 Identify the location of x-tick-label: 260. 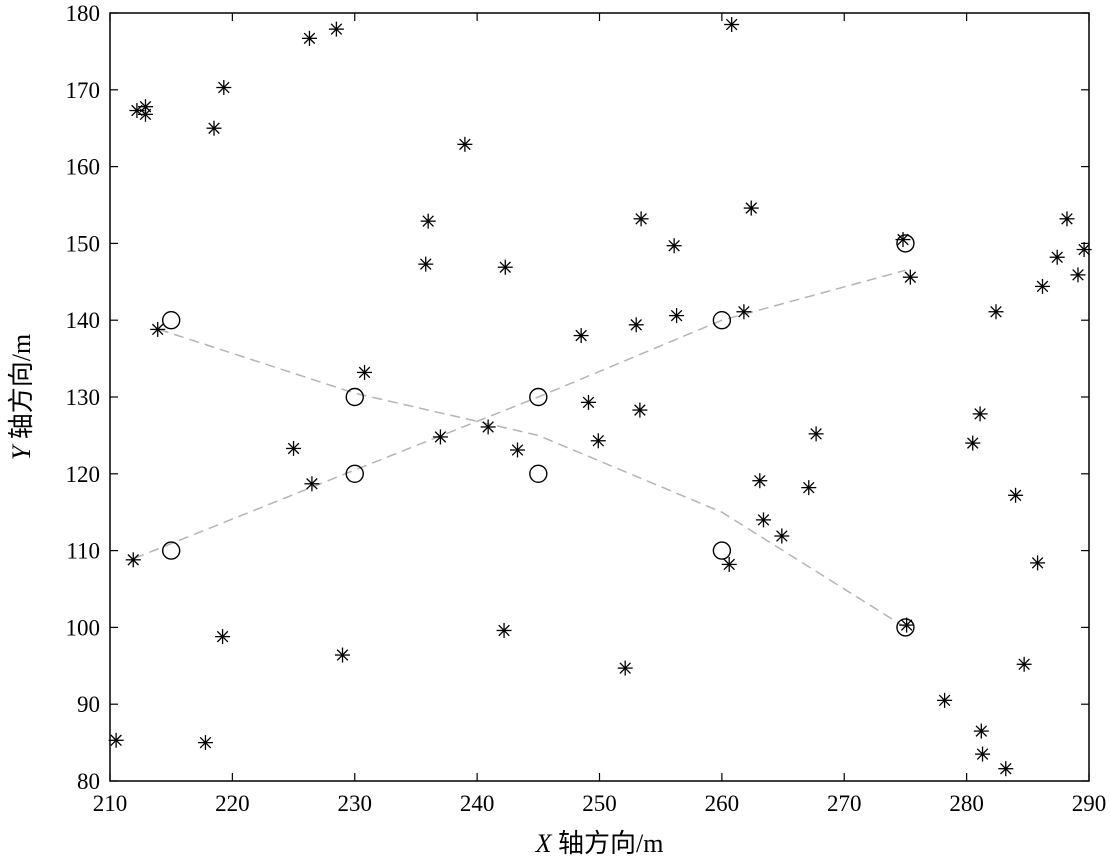
(722, 803).